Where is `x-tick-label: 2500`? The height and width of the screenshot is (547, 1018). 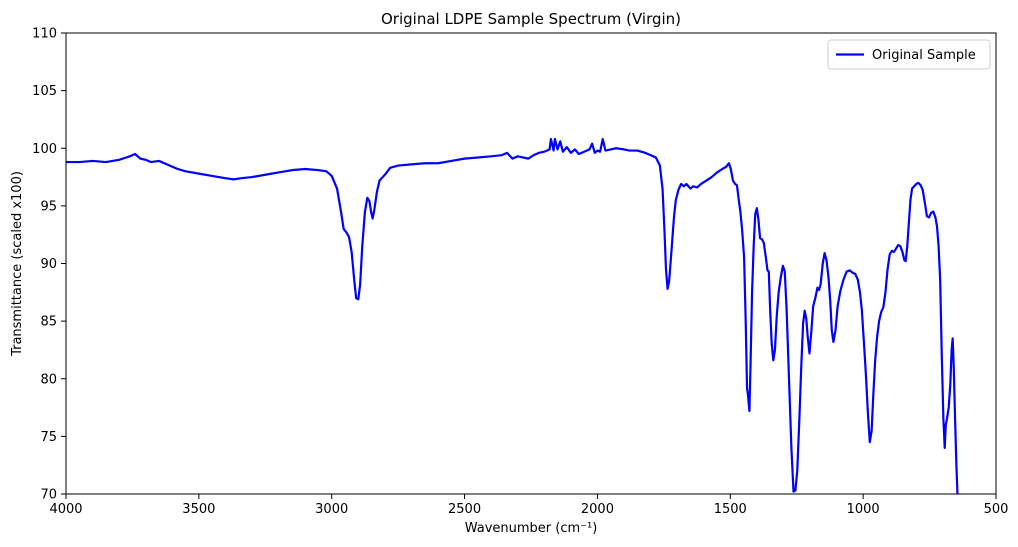 x-tick-label: 2500 is located at coordinates (464, 509).